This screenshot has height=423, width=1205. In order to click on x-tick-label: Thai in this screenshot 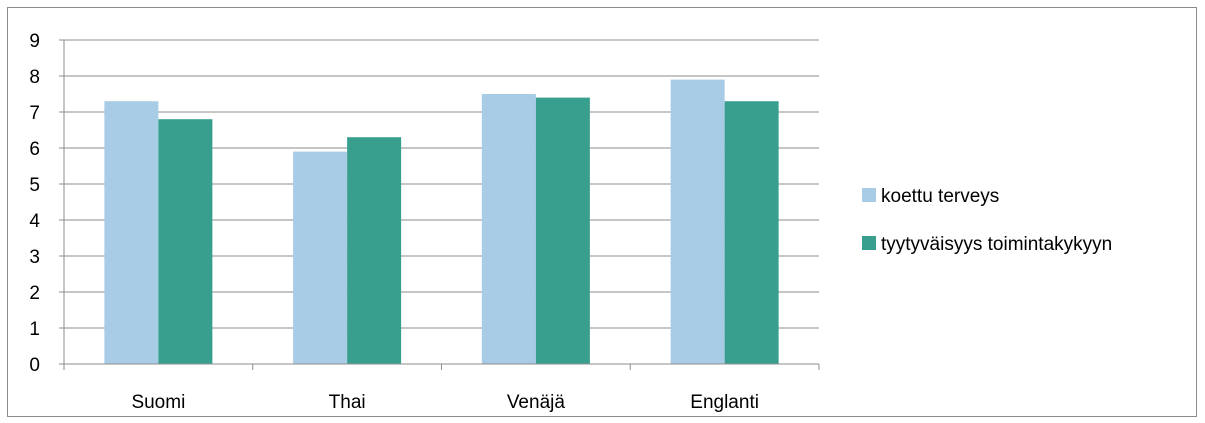, I will do `click(347, 402)`.